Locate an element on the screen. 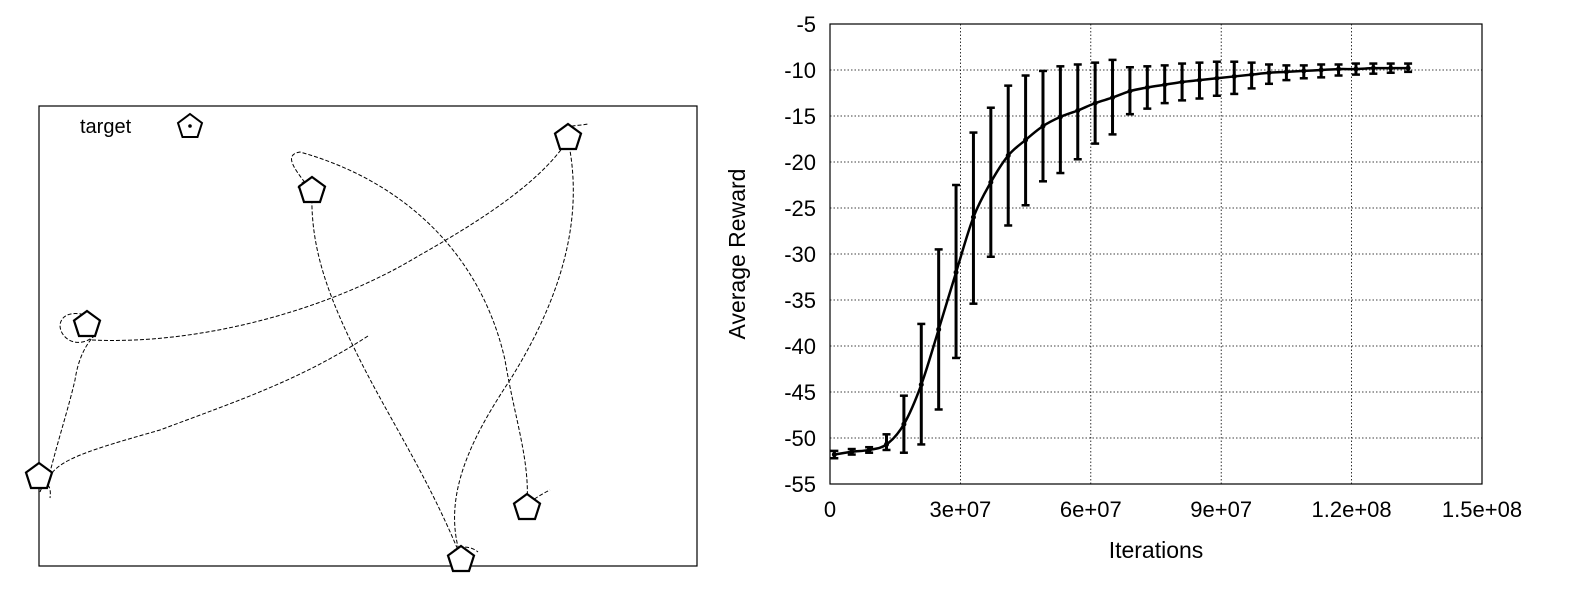 The image size is (1586, 616). y-tick-label: -50 is located at coordinates (800, 438).